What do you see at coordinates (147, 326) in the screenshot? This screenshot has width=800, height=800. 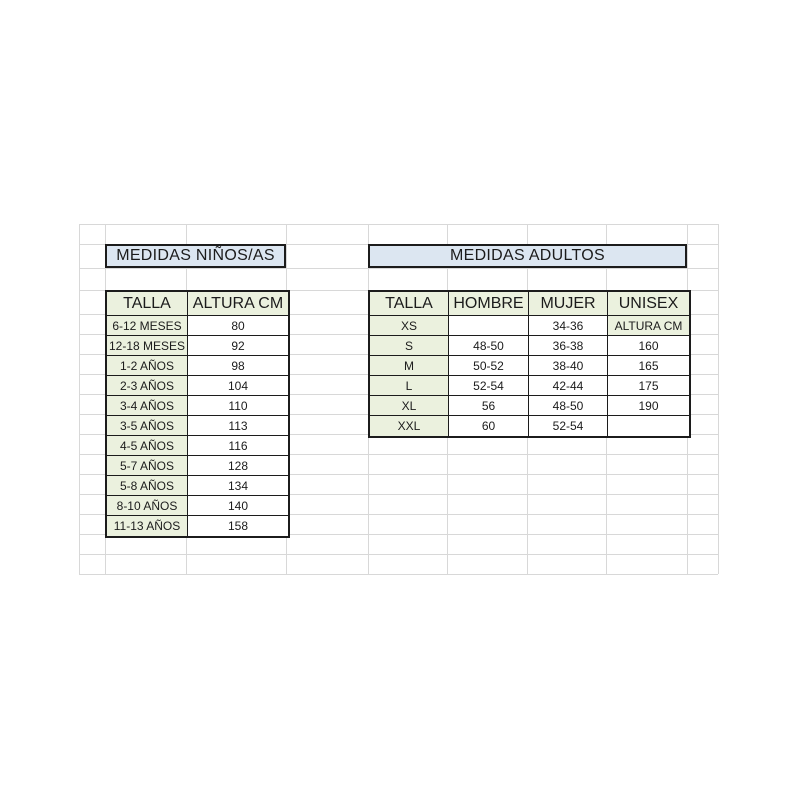 I see `kids-table-cell: 6-12 MESES` at bounding box center [147, 326].